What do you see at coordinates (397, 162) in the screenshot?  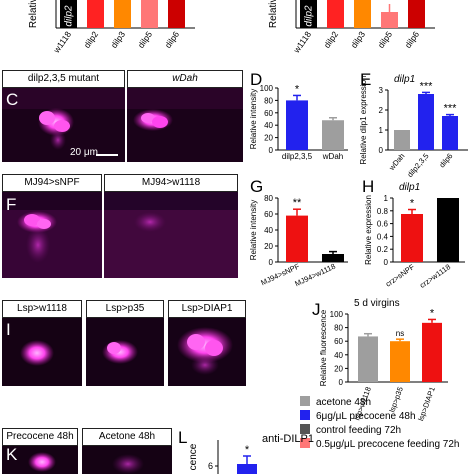 I see `E-category-label: wDah` at bounding box center [397, 162].